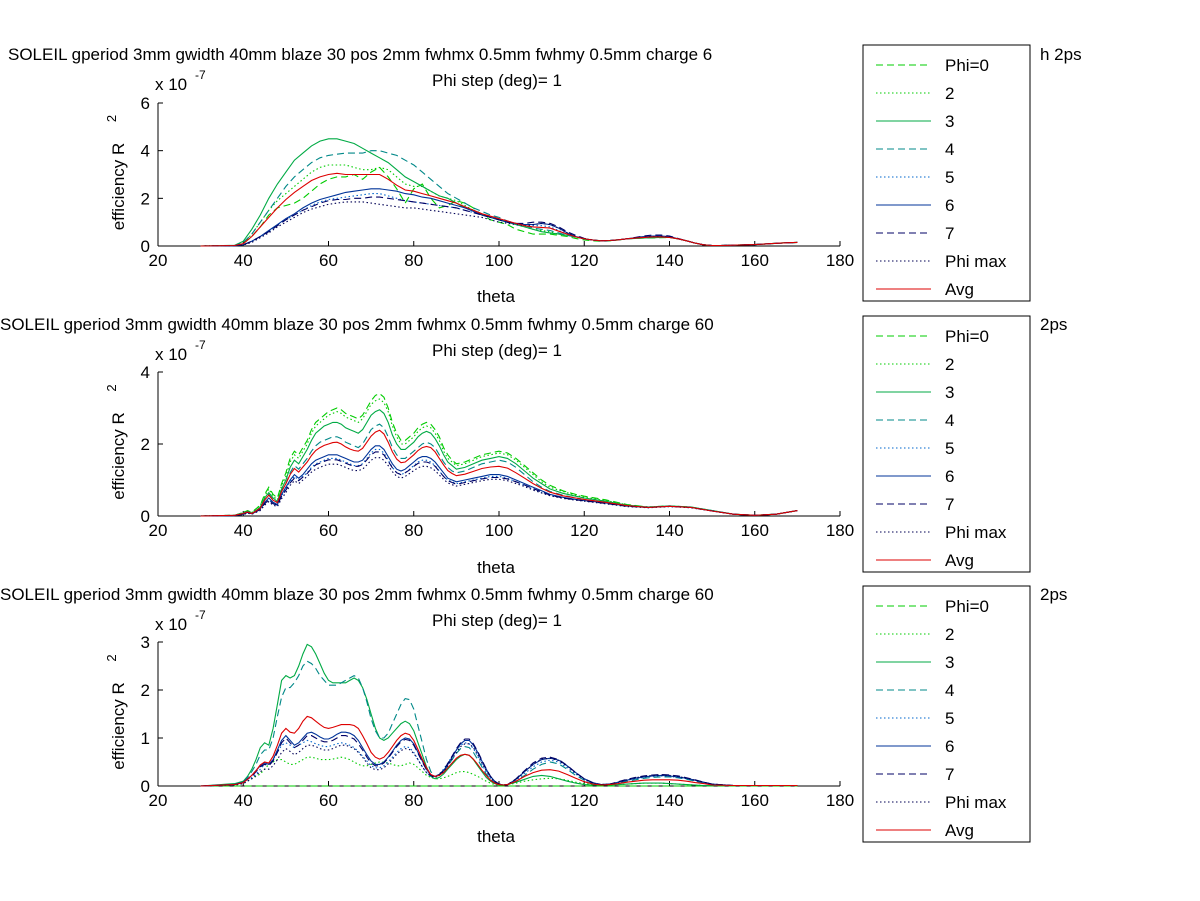 This screenshot has height=901, width=1200. I want to click on y-tick-label: 3, so click(145, 642).